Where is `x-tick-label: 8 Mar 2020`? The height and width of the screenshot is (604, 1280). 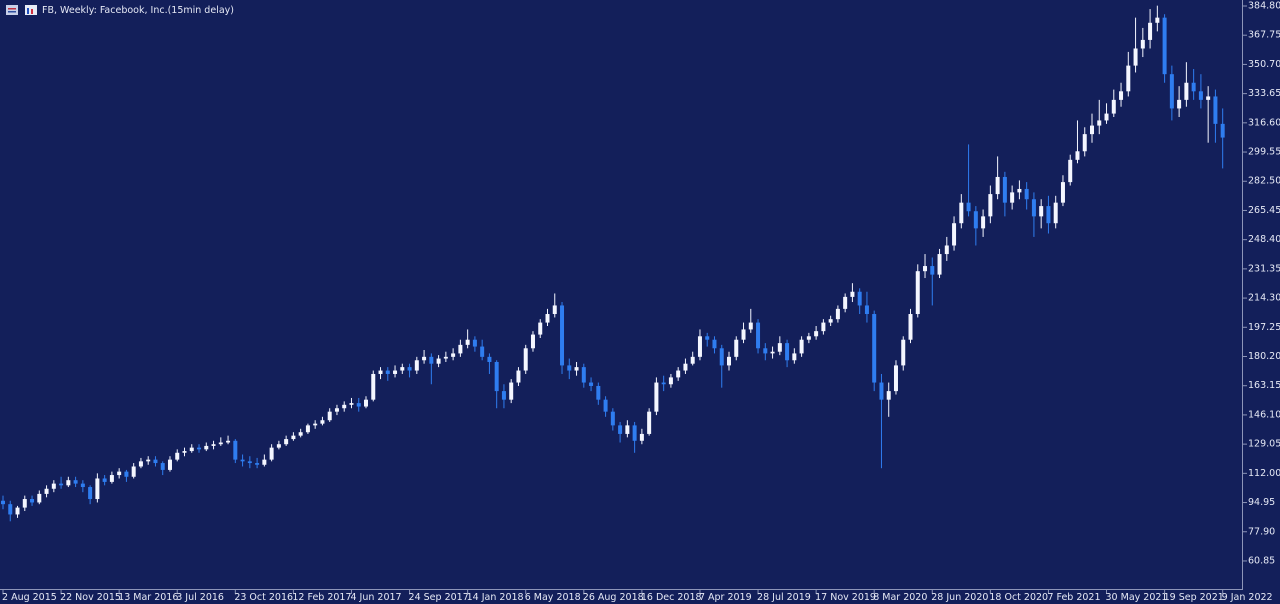 x-tick-label: 8 Mar 2020 is located at coordinates (900, 597).